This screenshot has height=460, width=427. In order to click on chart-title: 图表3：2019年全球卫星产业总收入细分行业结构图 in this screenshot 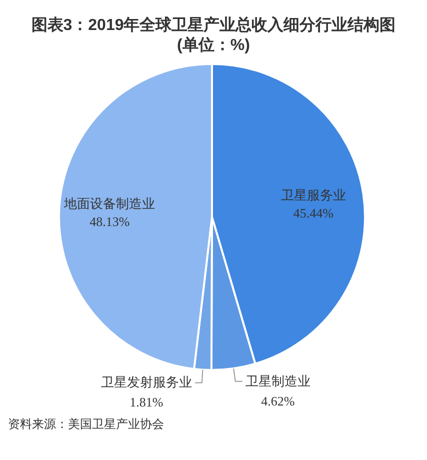, I will do `click(213, 25)`.